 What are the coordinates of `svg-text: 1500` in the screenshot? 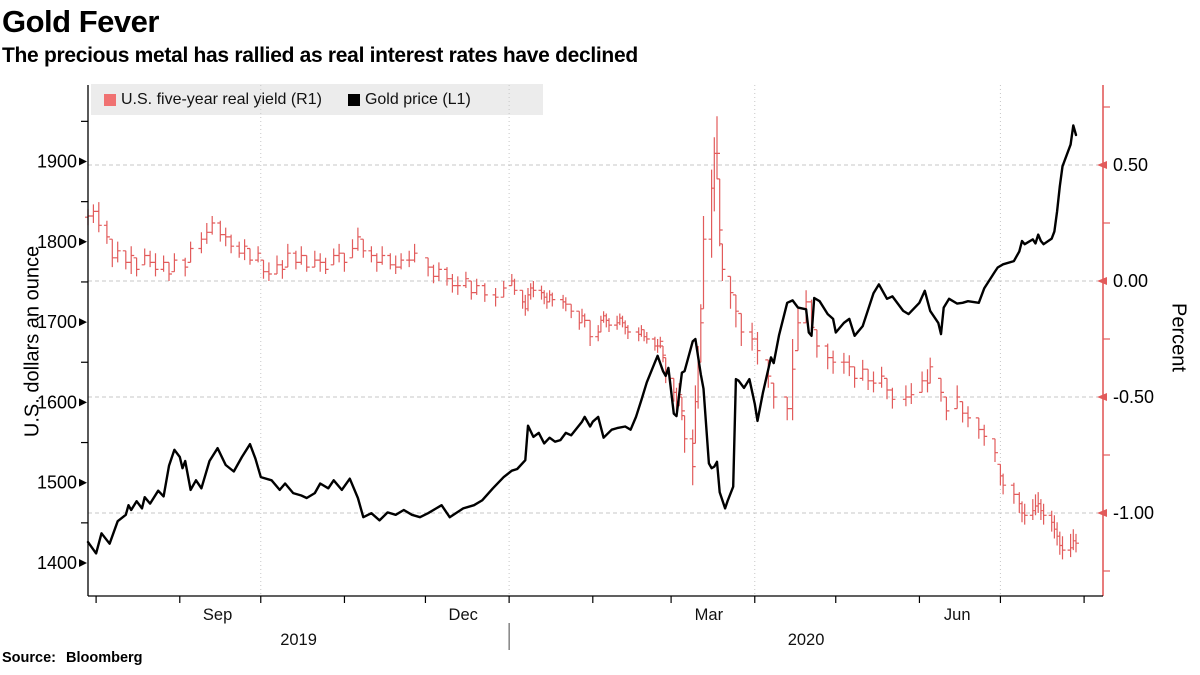 It's located at (57, 483).